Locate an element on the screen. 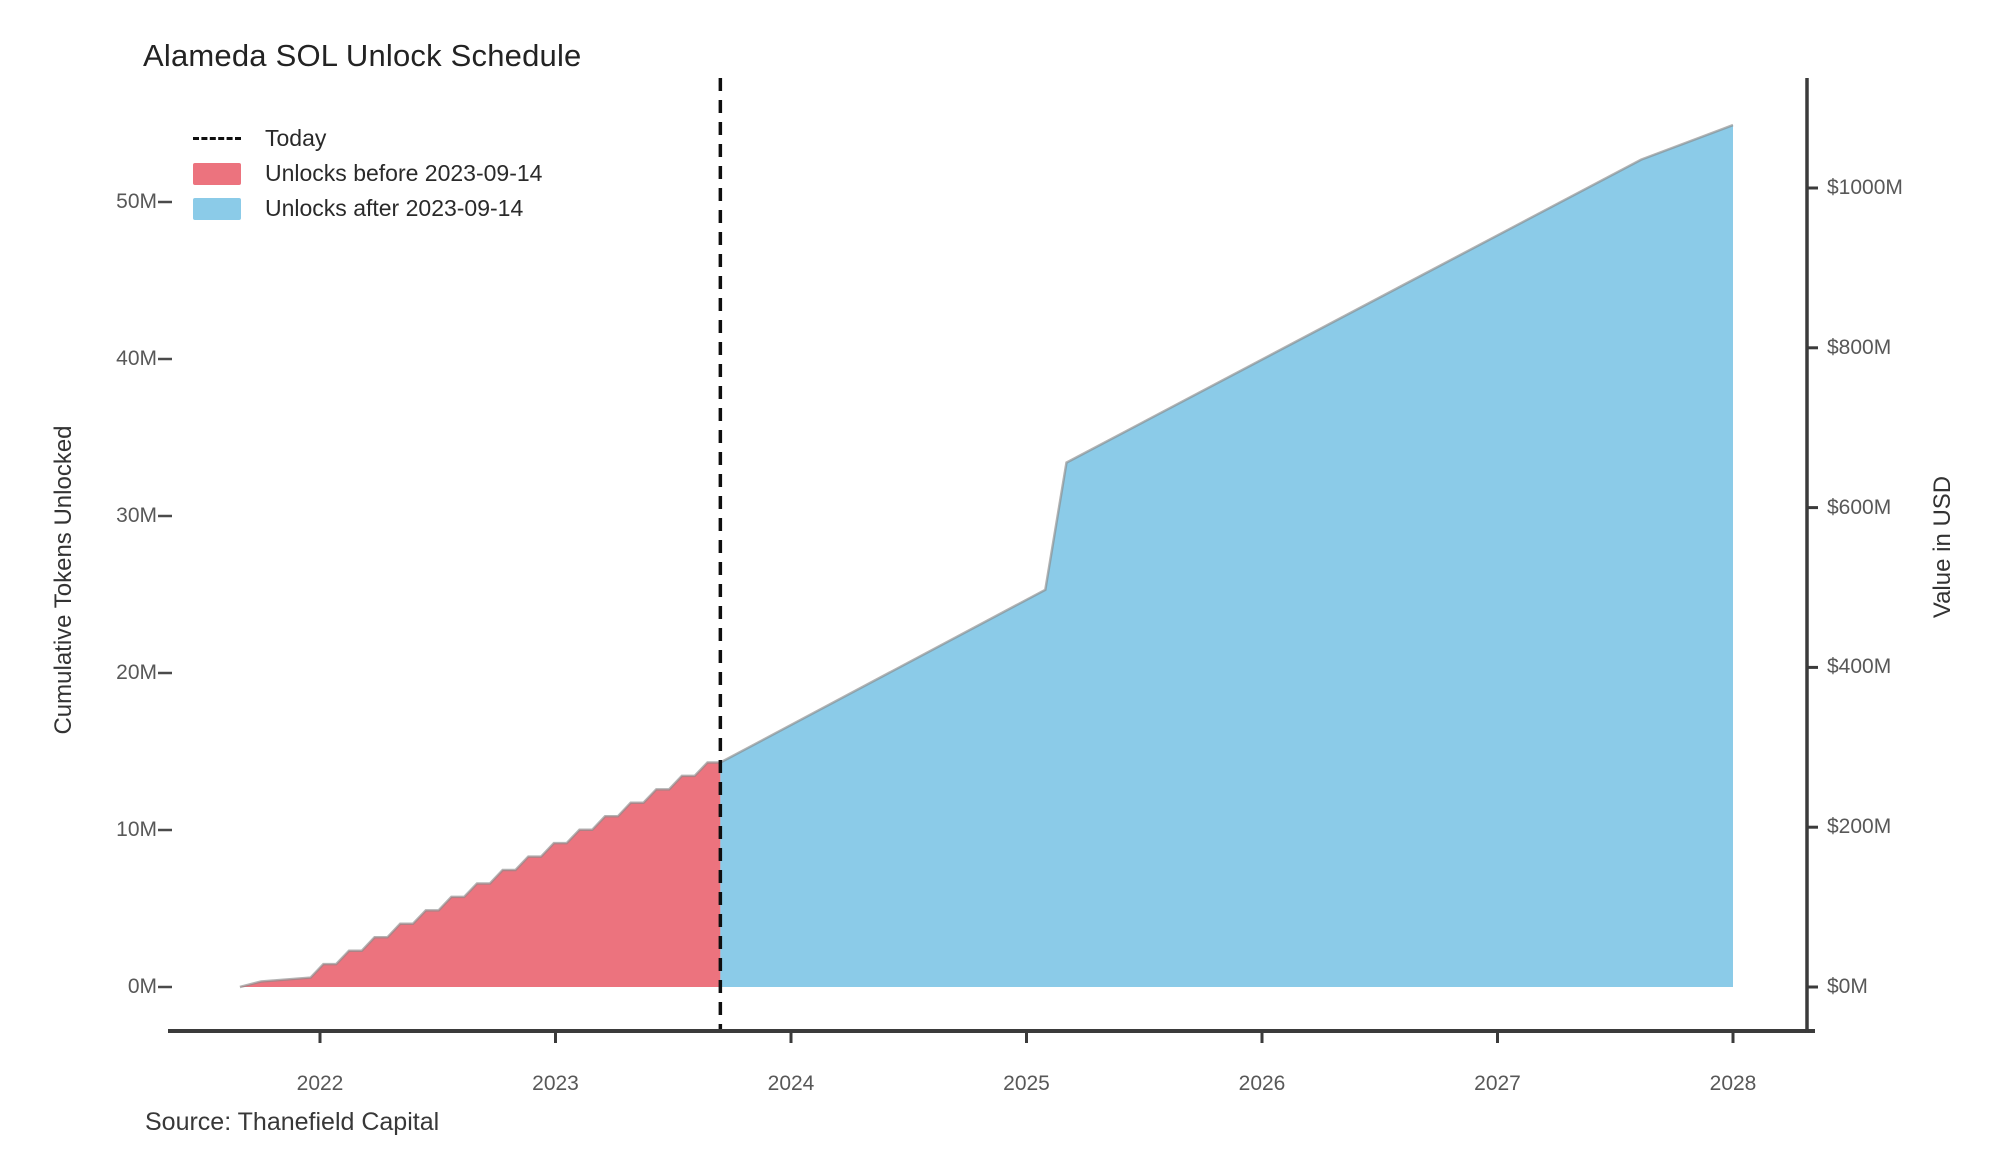 This screenshot has width=2000, height=1162. area-unlocks-before is located at coordinates (480, 874).